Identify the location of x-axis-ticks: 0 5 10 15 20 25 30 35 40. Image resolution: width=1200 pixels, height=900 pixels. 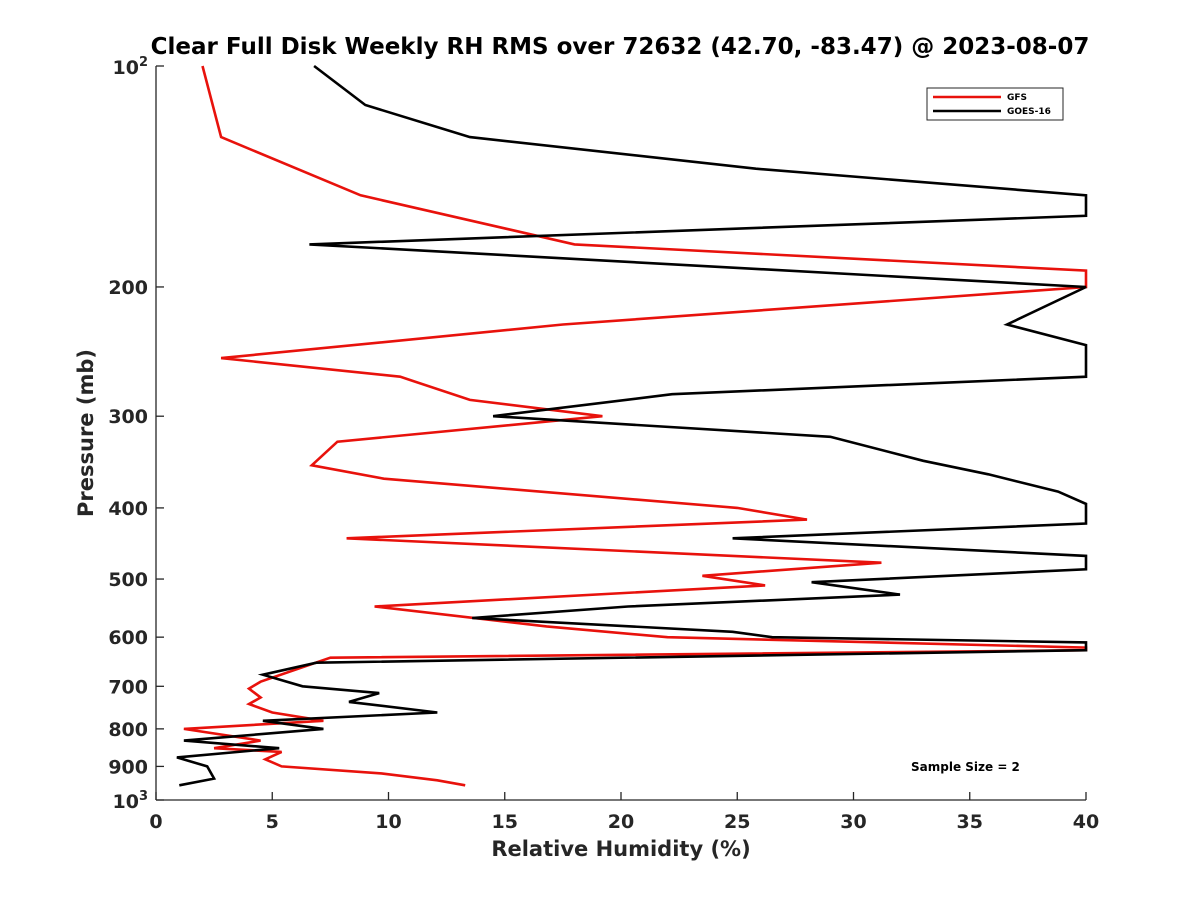
(624, 812).